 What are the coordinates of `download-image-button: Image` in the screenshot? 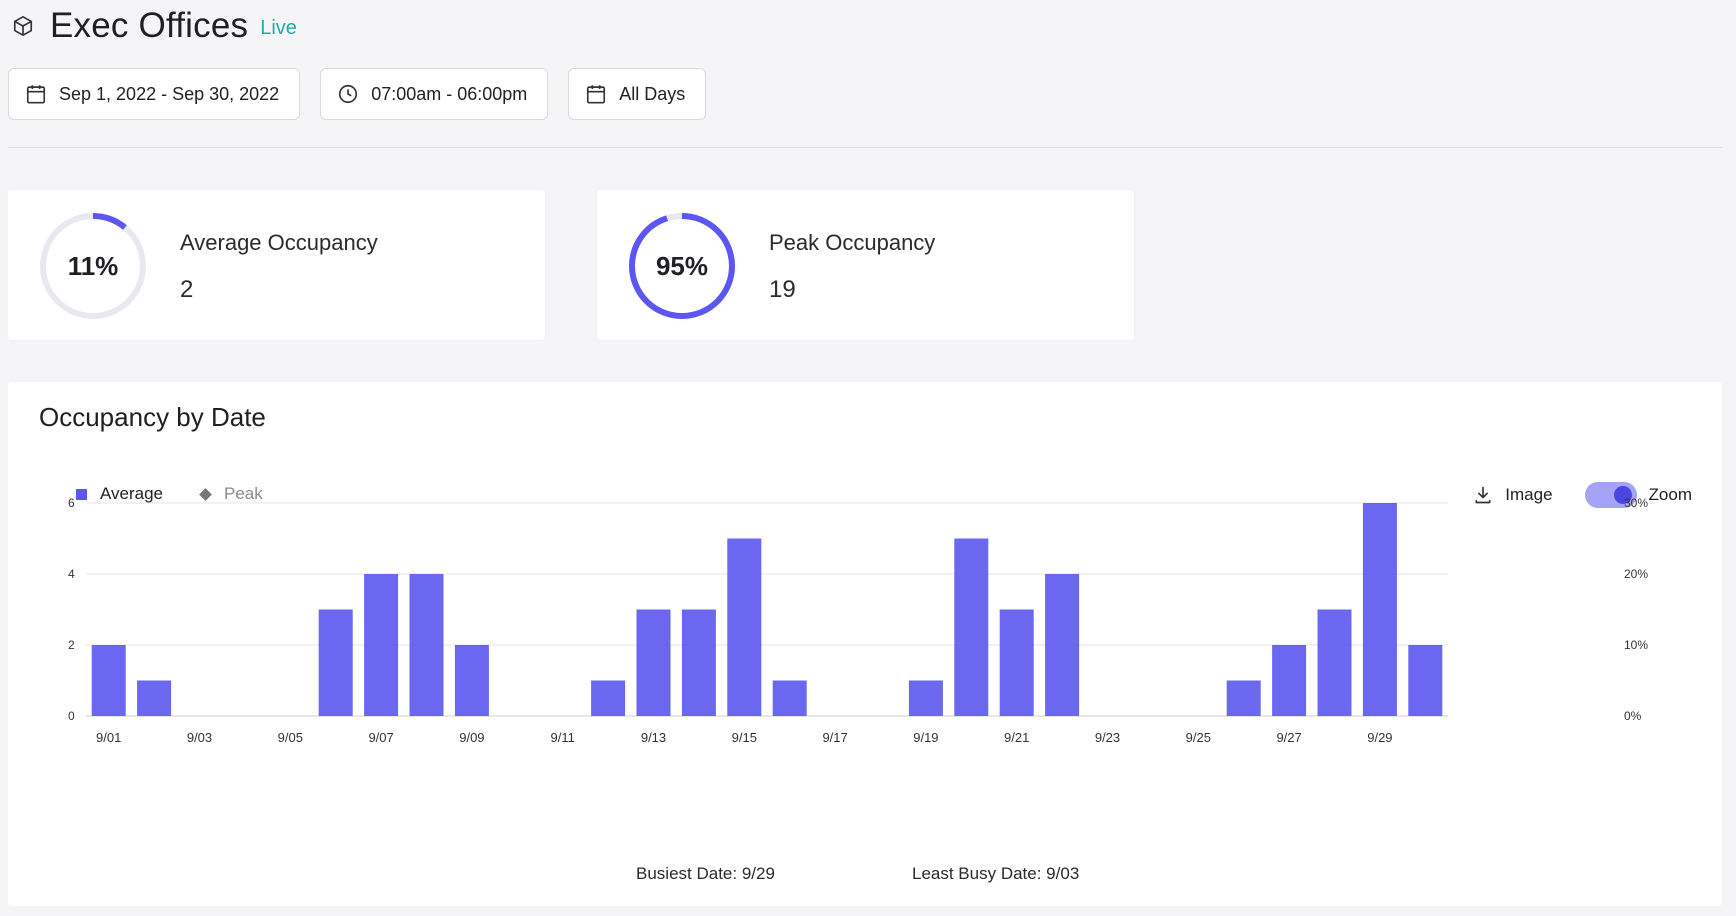 It's located at (1513, 495).